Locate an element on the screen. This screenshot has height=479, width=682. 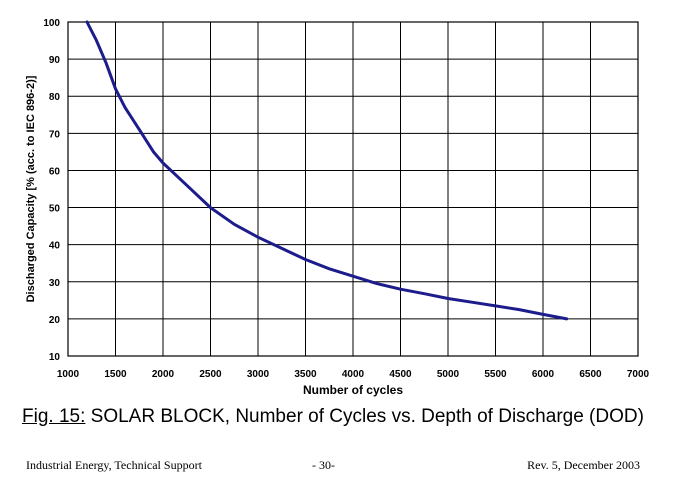
x-tick-label: 3000 is located at coordinates (258, 374).